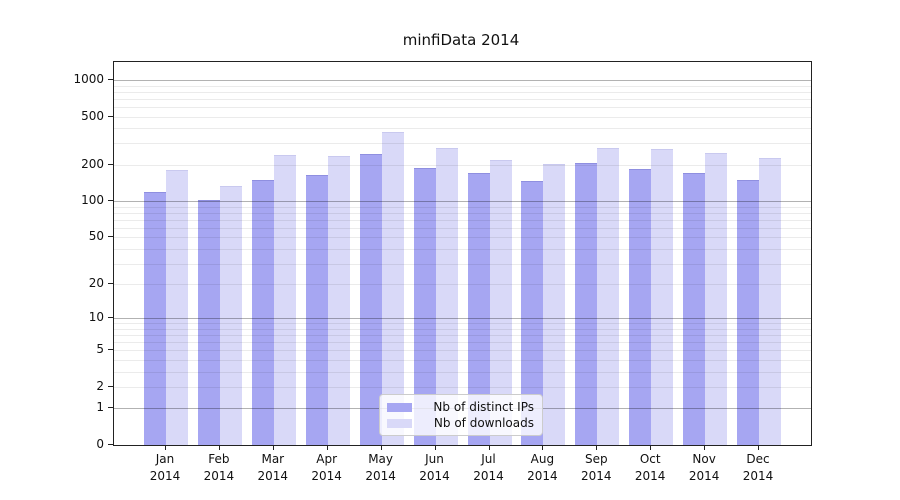 The image size is (900, 500). What do you see at coordinates (273, 447) in the screenshot?
I see `x-tick-mark-mar` at bounding box center [273, 447].